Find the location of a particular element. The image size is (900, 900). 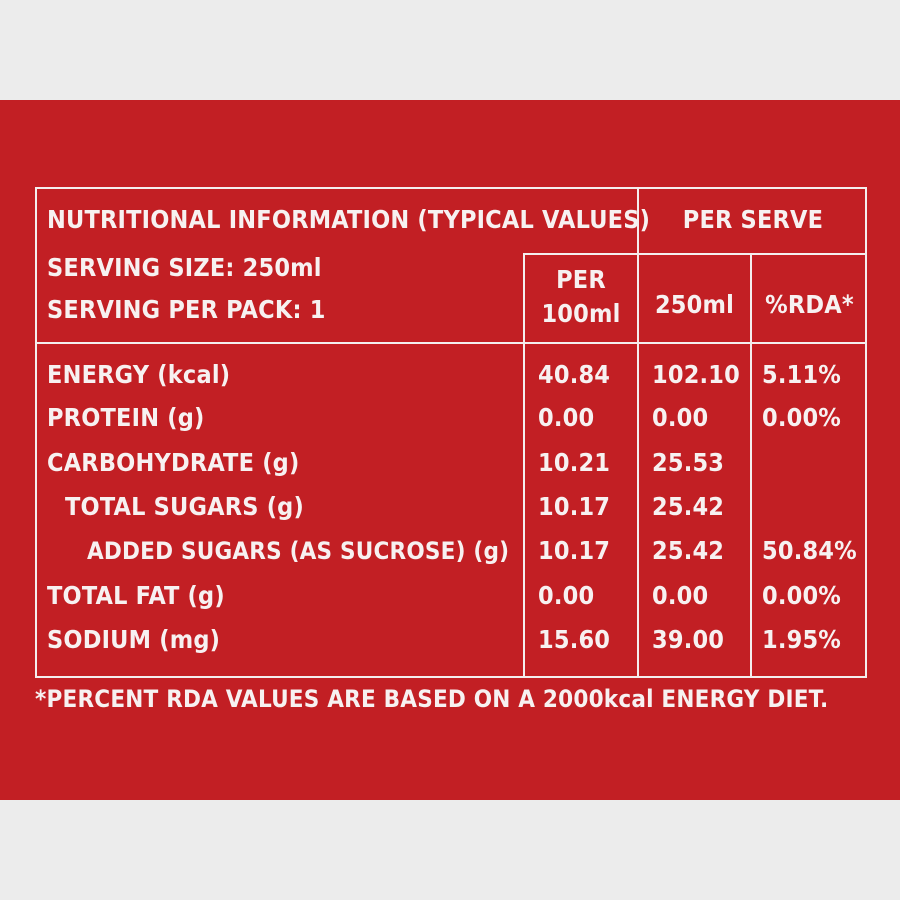

row-label-protein: PROTEIN (g) is located at coordinates (126, 417).